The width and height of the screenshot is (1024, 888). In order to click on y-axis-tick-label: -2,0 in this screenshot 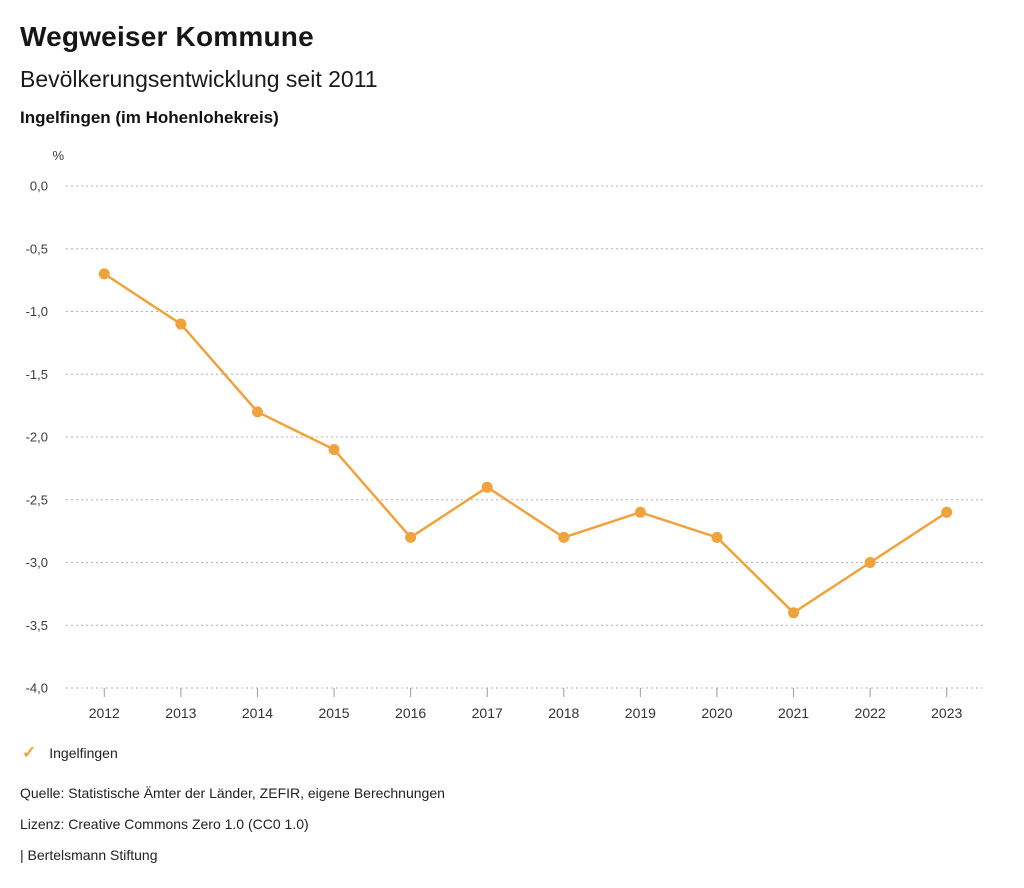, I will do `click(37, 437)`.